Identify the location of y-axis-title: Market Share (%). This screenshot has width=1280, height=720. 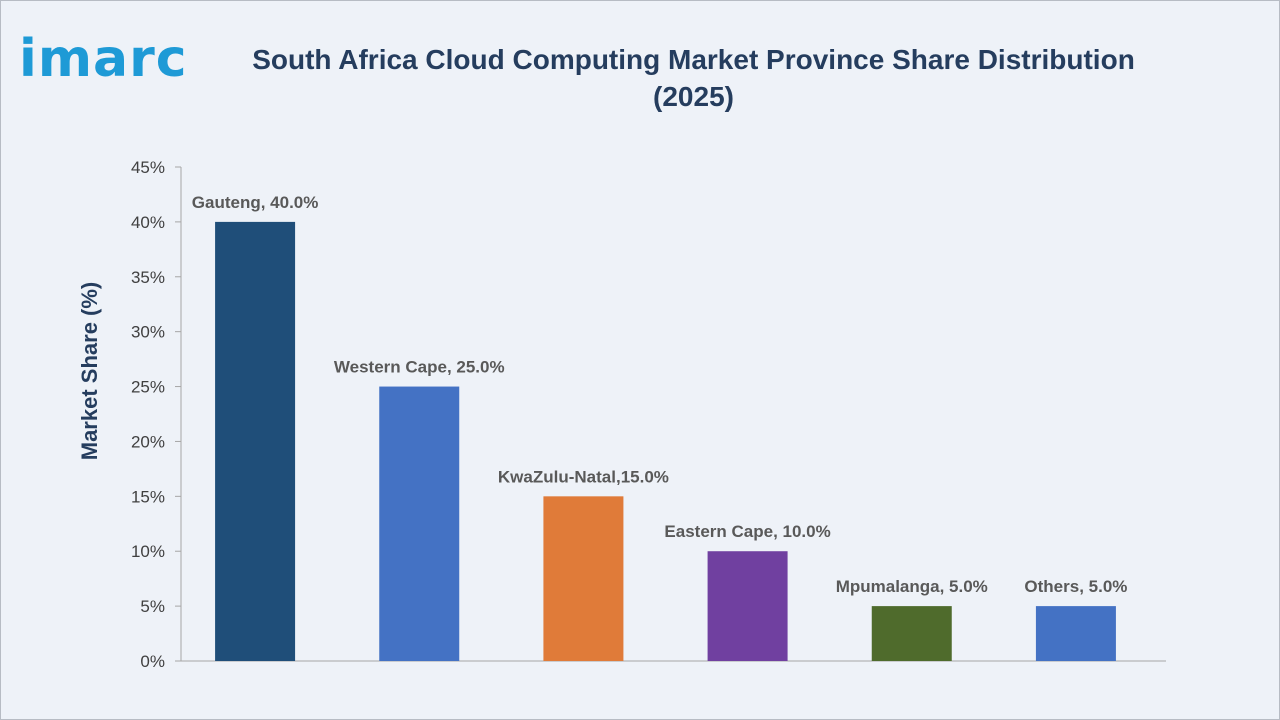
(89, 371).